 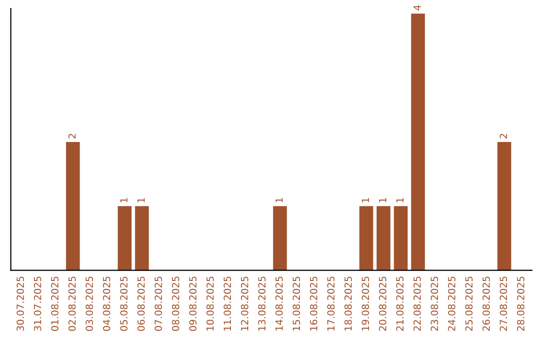 I want to click on x-tick-label: 31.07.2025, so click(x=38, y=303).